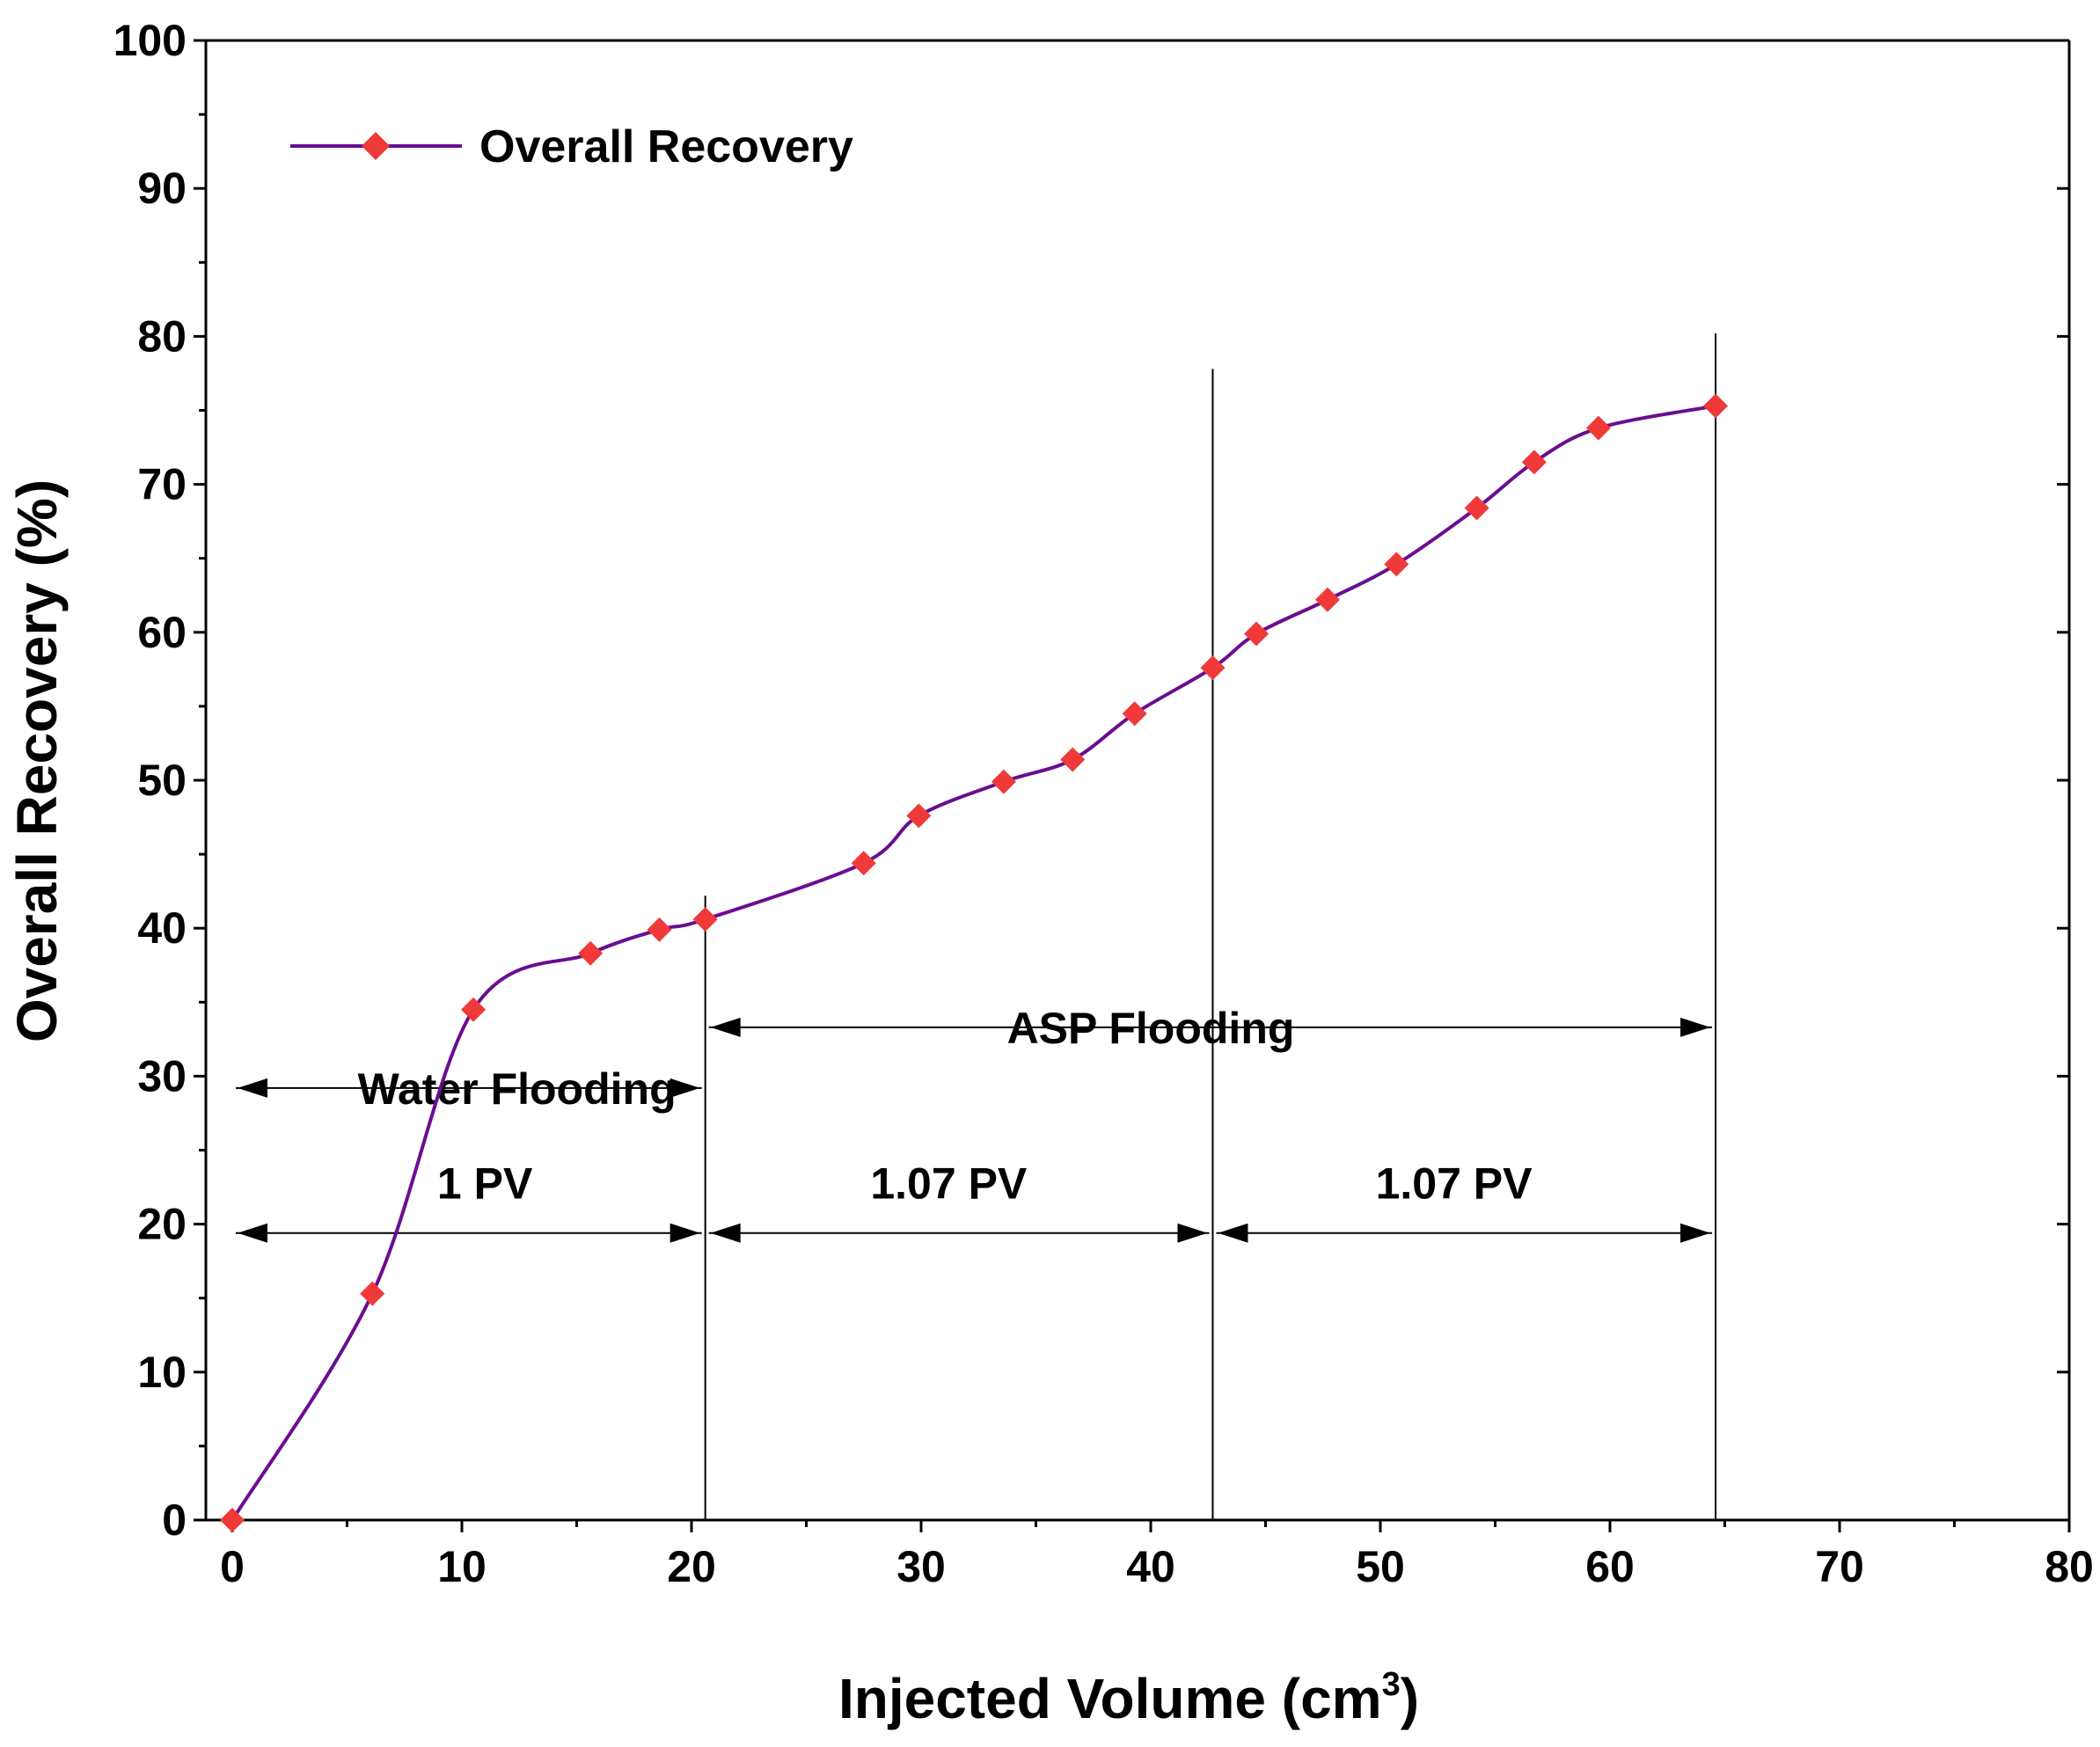 This screenshot has width=2100, height=1747. What do you see at coordinates (376, 146) in the screenshot?
I see `legend-marker-sample` at bounding box center [376, 146].